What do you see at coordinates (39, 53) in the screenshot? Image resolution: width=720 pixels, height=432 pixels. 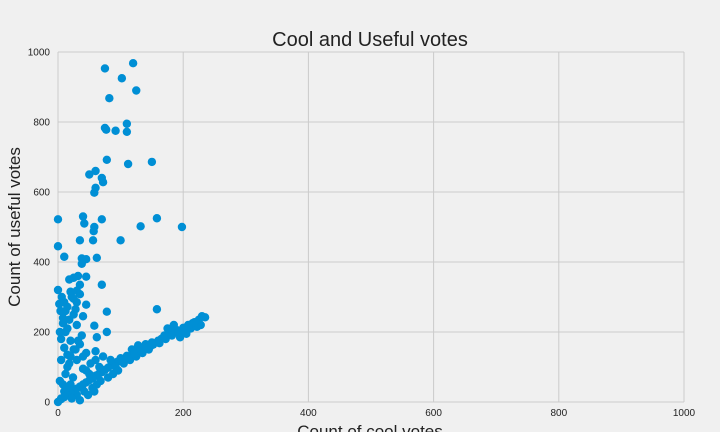 I see `y-tick-label: 1000` at bounding box center [39, 53].